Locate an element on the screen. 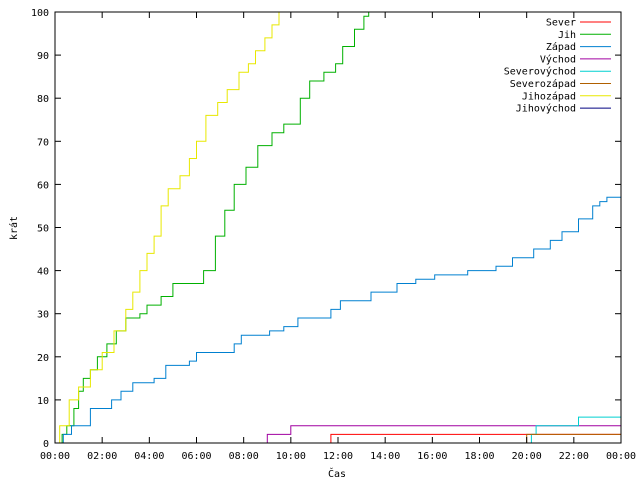 This screenshot has height=480, width=640. legend-label: Západ is located at coordinates (561, 47).